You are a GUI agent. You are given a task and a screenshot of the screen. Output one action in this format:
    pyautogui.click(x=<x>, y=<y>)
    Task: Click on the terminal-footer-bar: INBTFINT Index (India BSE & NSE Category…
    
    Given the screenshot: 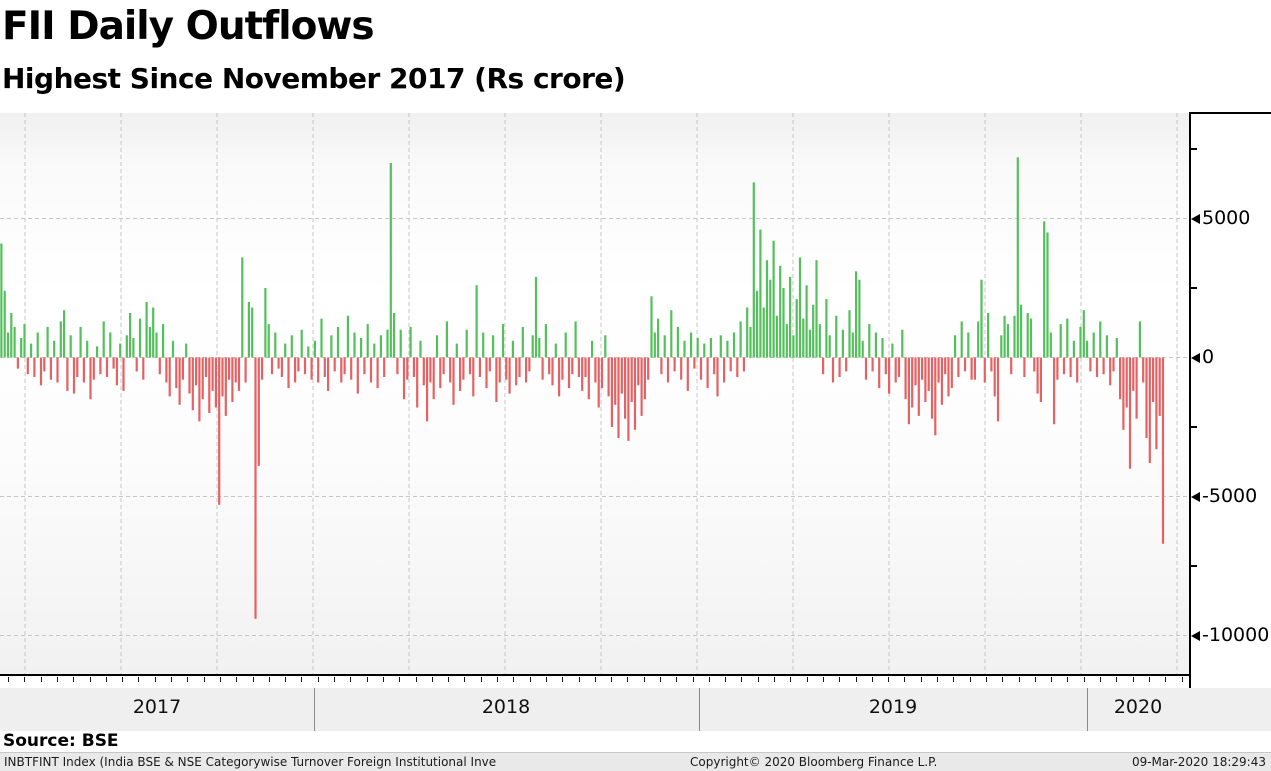 What is the action you would take?
    pyautogui.click(x=635, y=761)
    